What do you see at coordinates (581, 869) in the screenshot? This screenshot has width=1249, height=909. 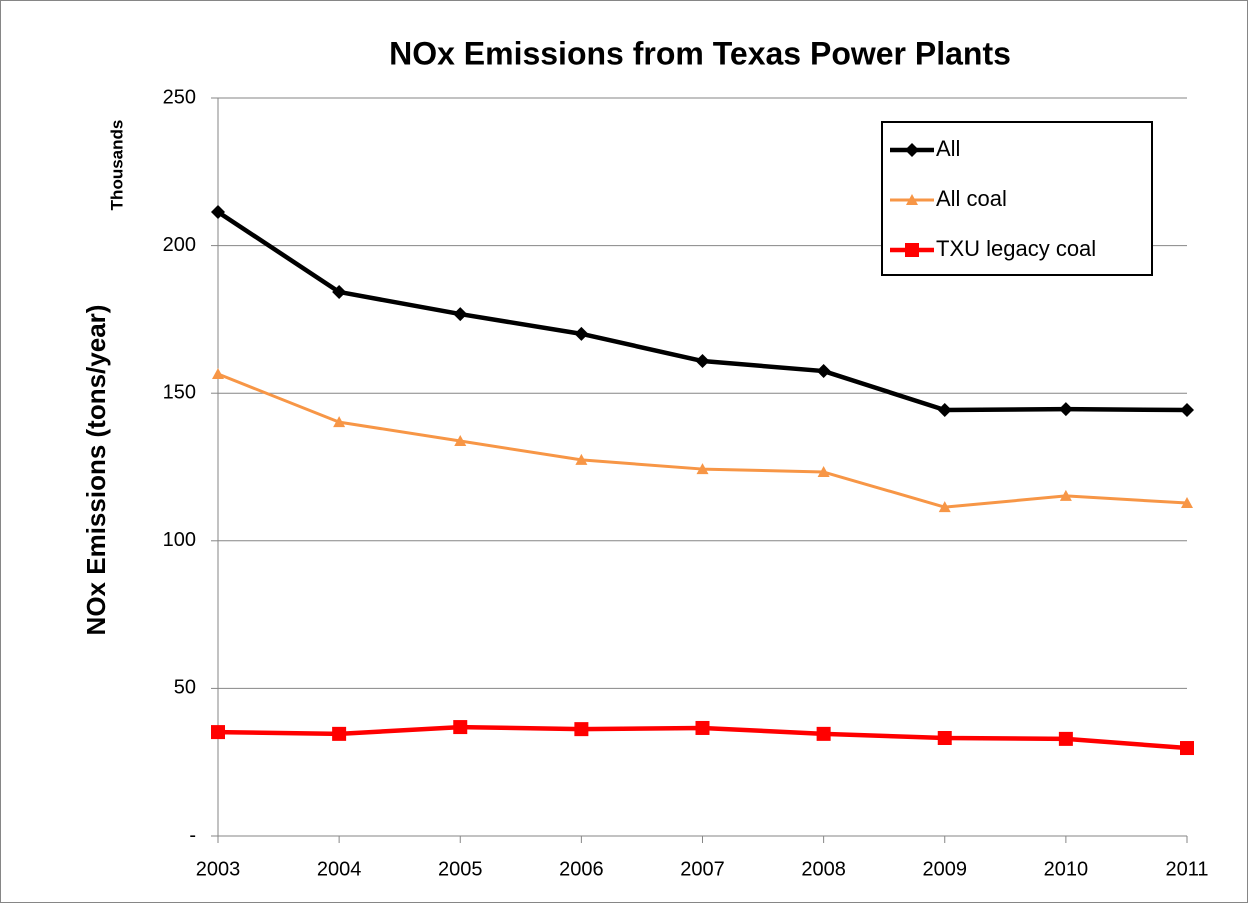 I see `x-tick-label: 2006` at bounding box center [581, 869].